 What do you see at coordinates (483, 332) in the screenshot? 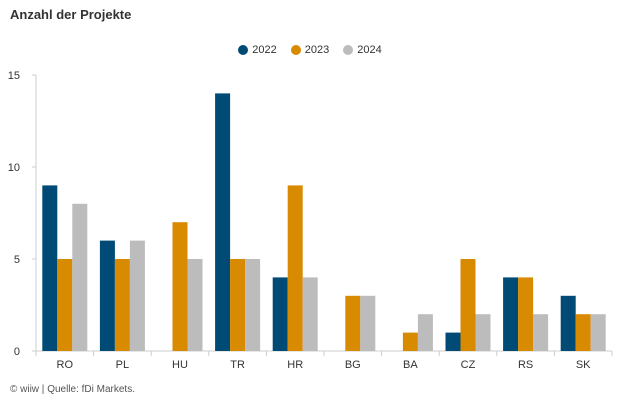
I see `bar-2024-CZ` at bounding box center [483, 332].